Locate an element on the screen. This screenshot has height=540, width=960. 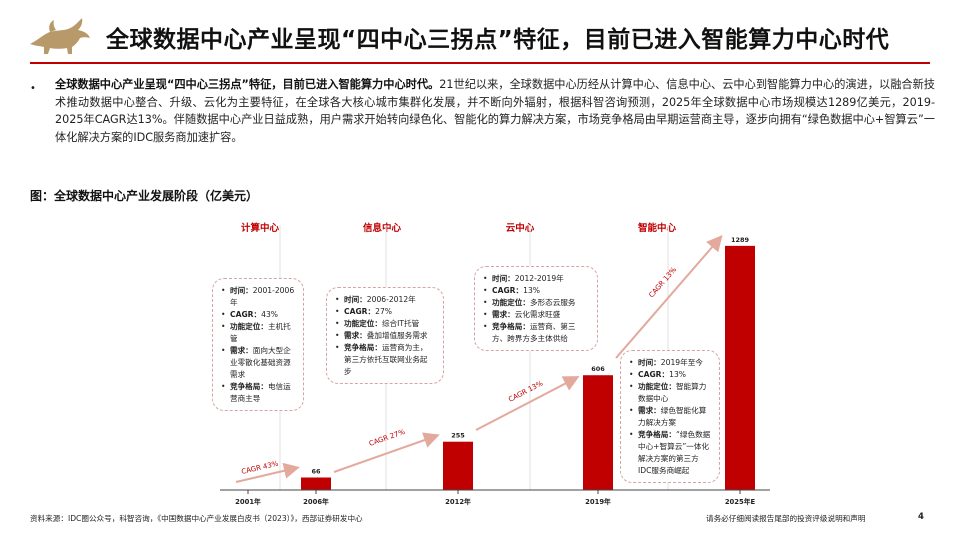
info-item: • 时间：2019年至今 is located at coordinates (670, 363).